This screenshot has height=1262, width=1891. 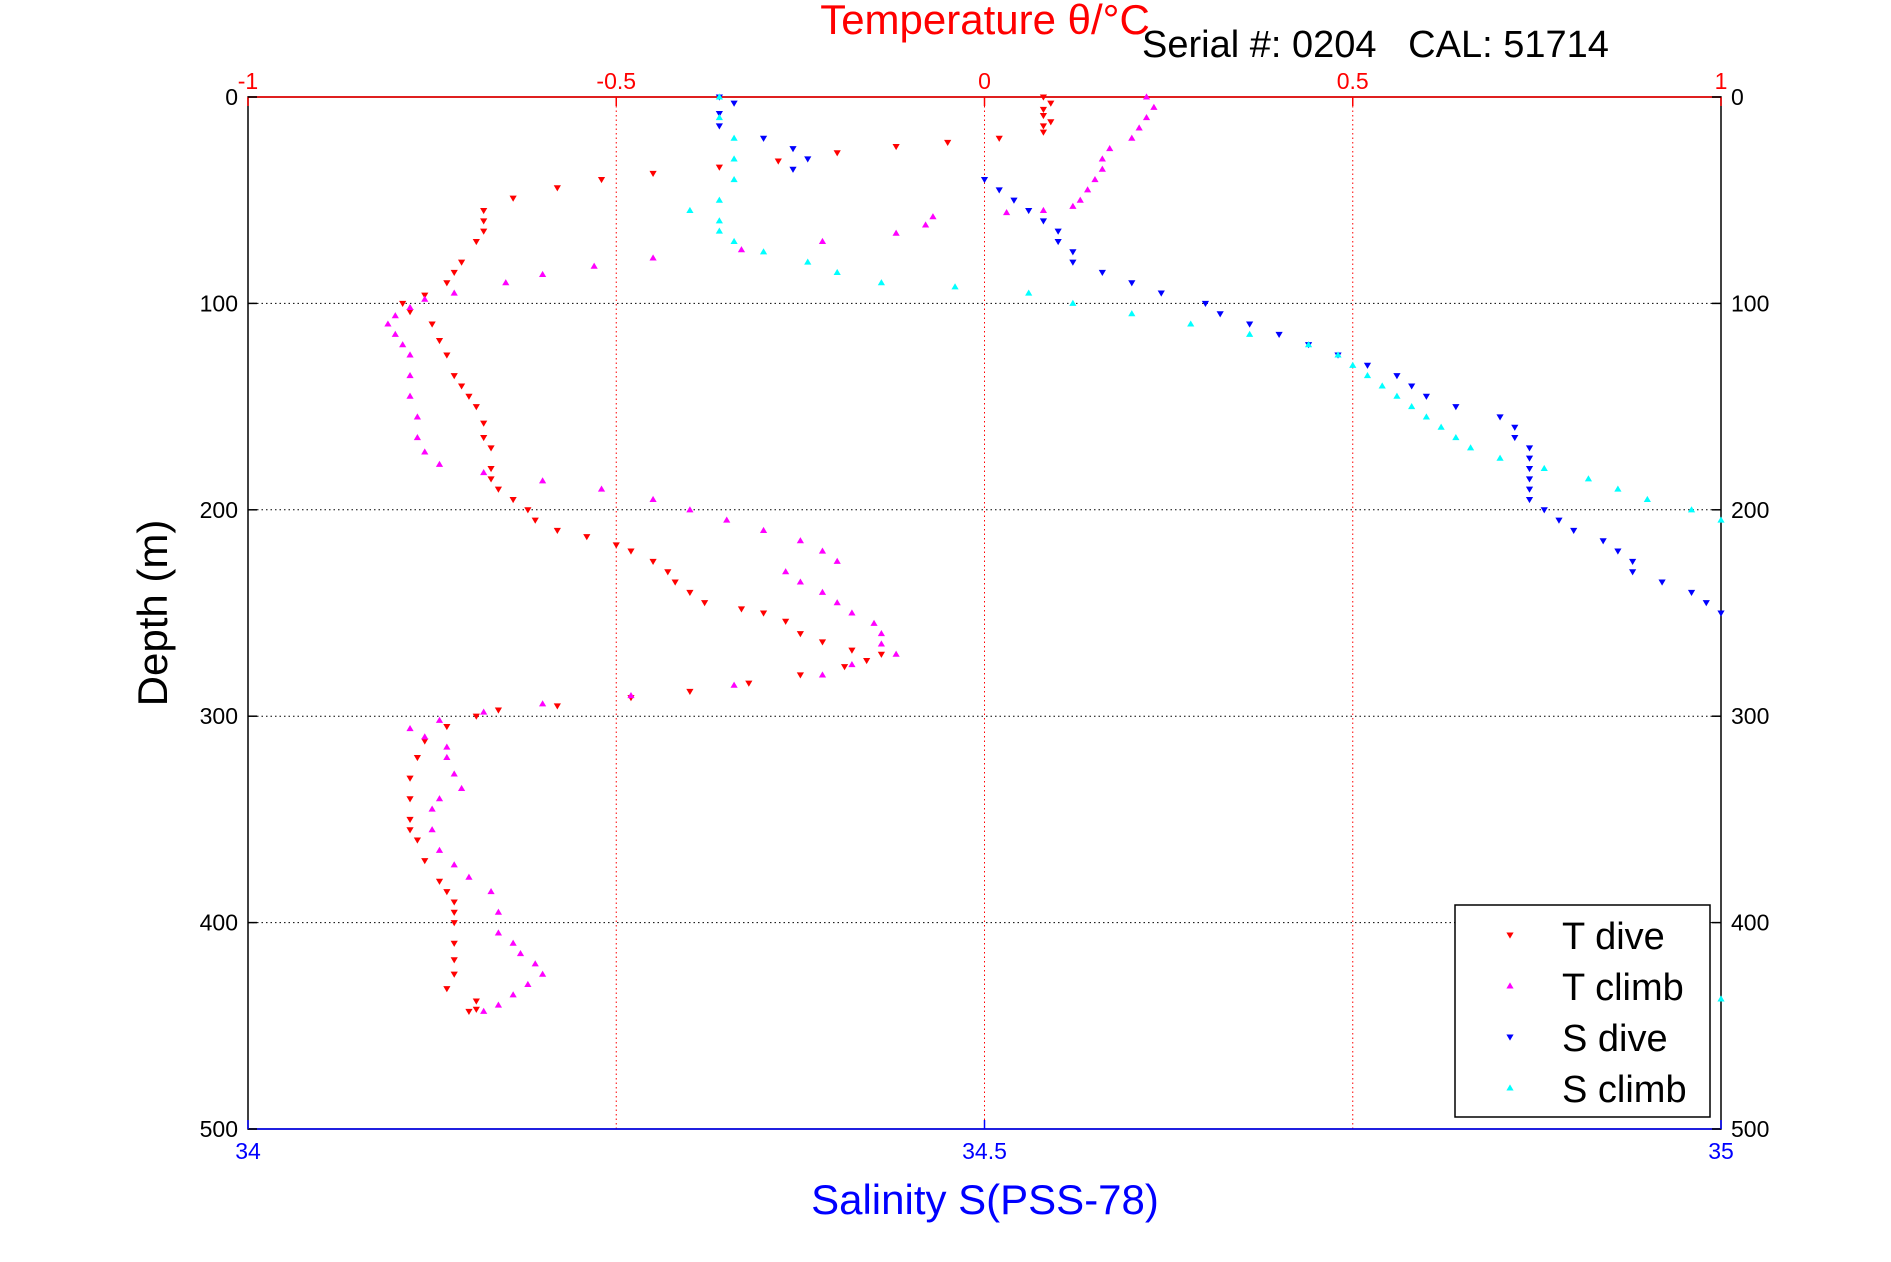 I want to click on tick-label-depth-left: 400, so click(x=219, y=923).